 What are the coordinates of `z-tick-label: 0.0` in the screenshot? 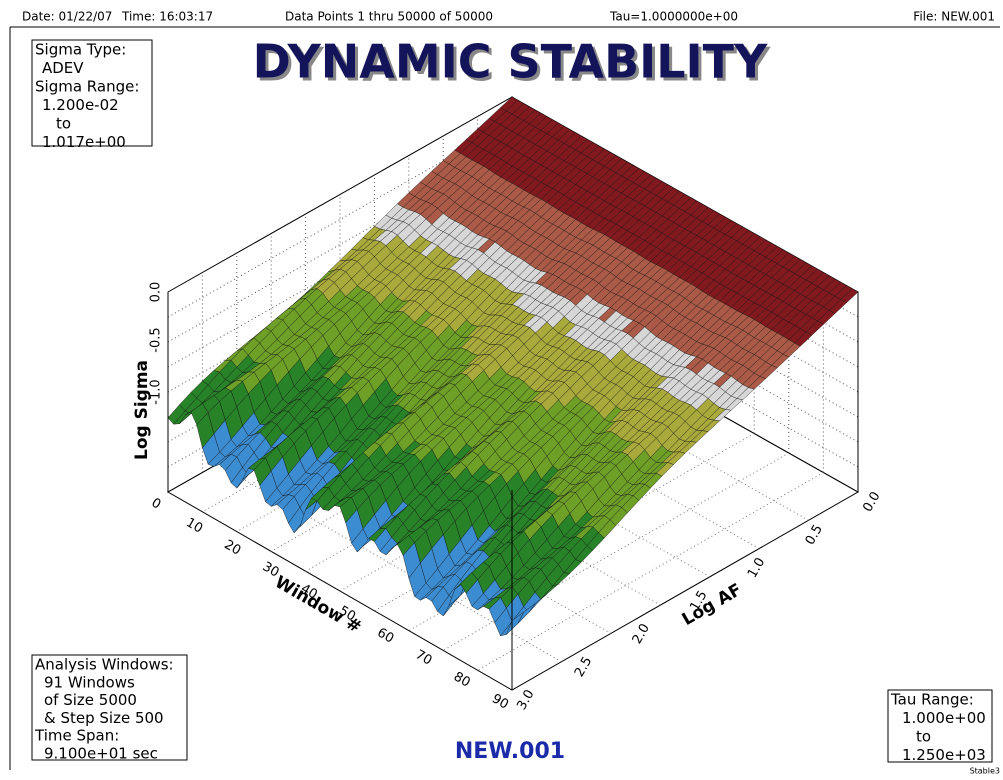 It's located at (156, 292).